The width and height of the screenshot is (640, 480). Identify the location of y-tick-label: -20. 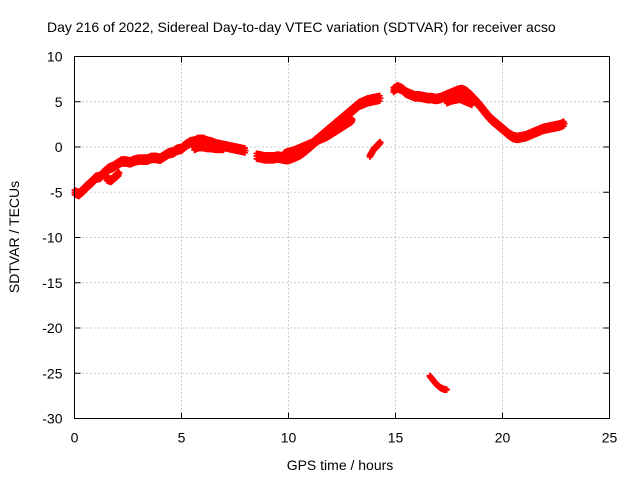
(52, 328).